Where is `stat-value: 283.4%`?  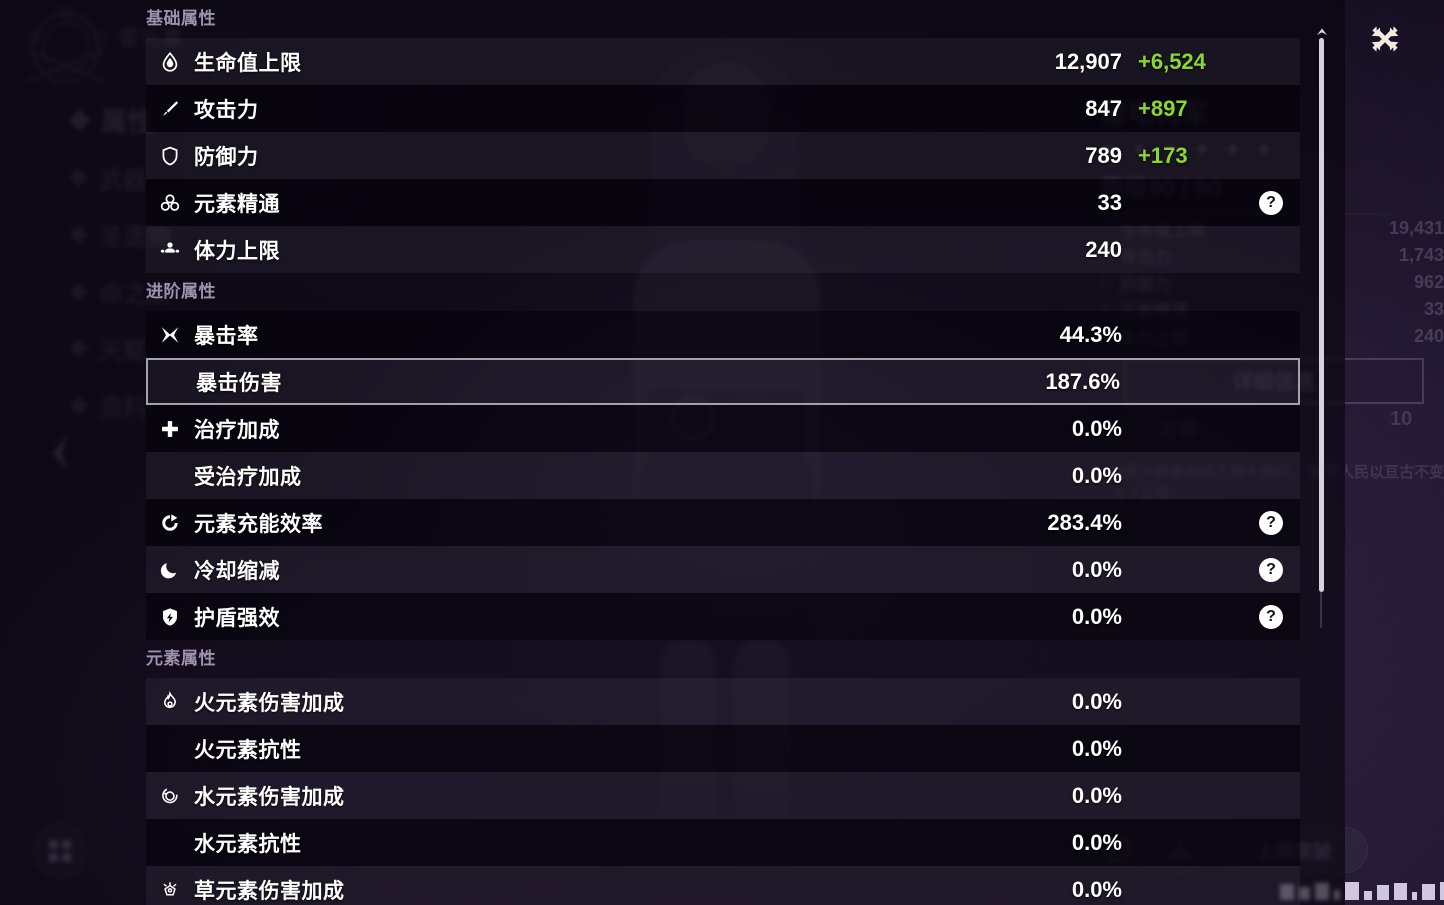
stat-value: 283.4% is located at coordinates (1084, 522).